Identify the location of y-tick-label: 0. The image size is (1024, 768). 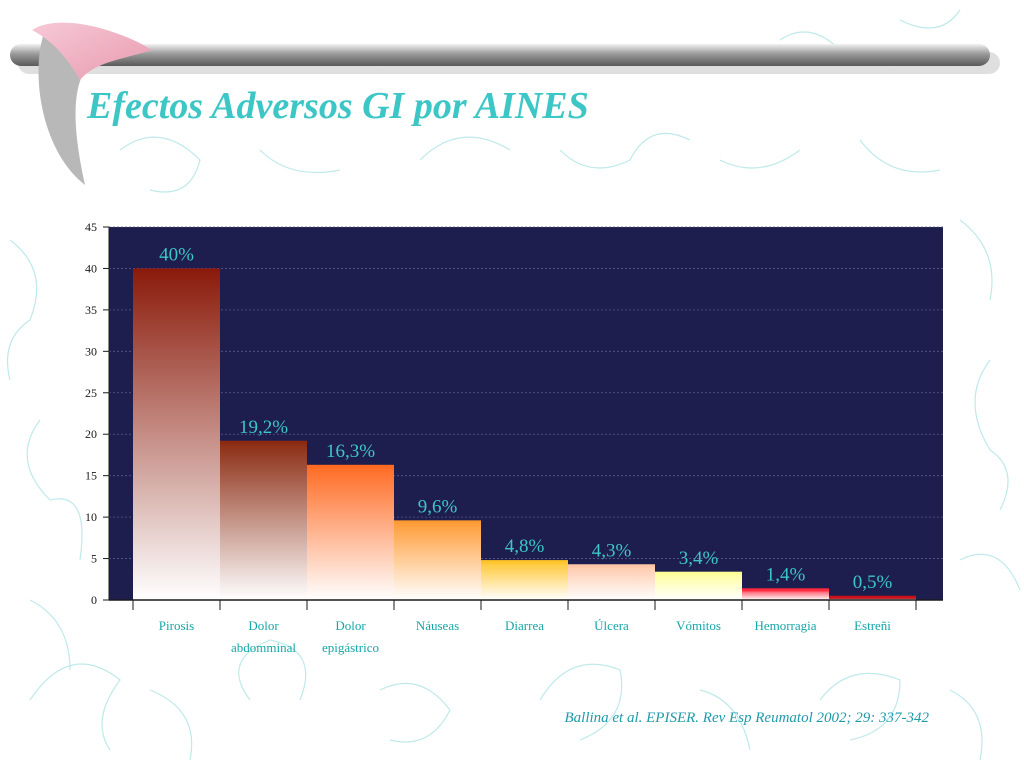
(94, 600).